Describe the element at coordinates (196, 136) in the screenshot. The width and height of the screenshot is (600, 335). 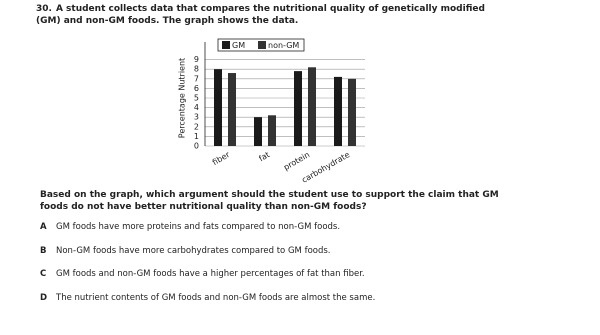
I see `y-tick-label: 1` at that location.